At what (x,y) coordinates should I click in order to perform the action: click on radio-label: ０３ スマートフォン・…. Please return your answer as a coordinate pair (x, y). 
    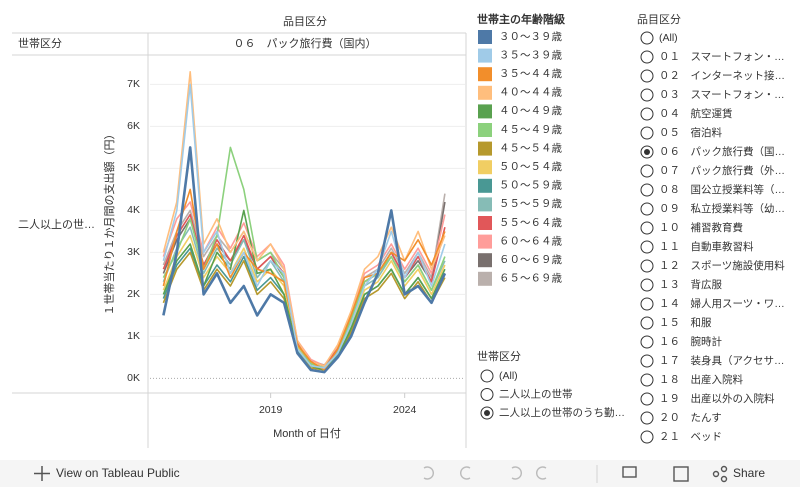
    Looking at the image, I should click on (722, 95).